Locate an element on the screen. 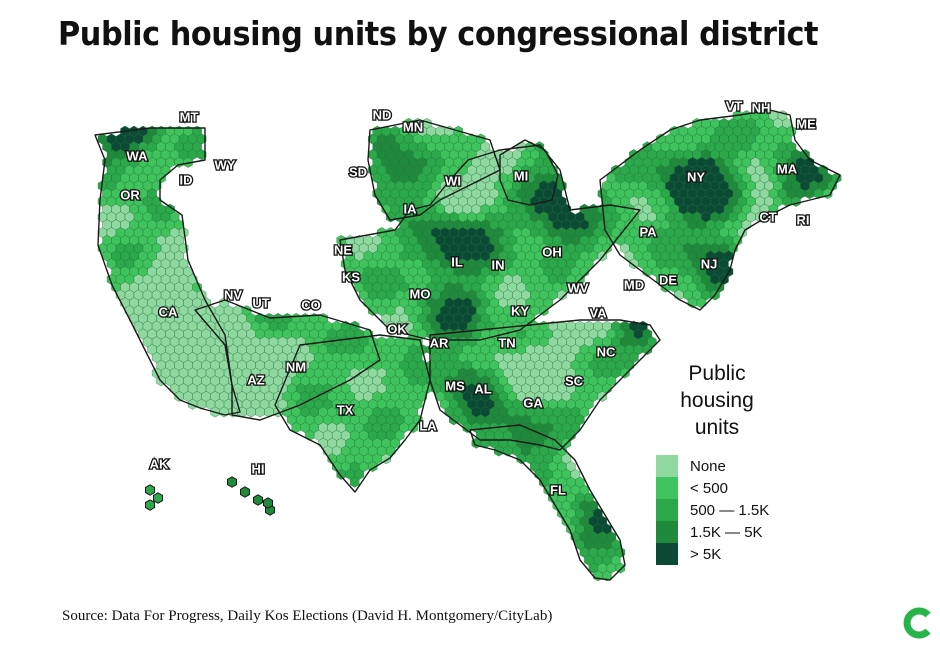 Image resolution: width=940 pixels, height=648 pixels. legend-label: > 5K is located at coordinates (706, 554).